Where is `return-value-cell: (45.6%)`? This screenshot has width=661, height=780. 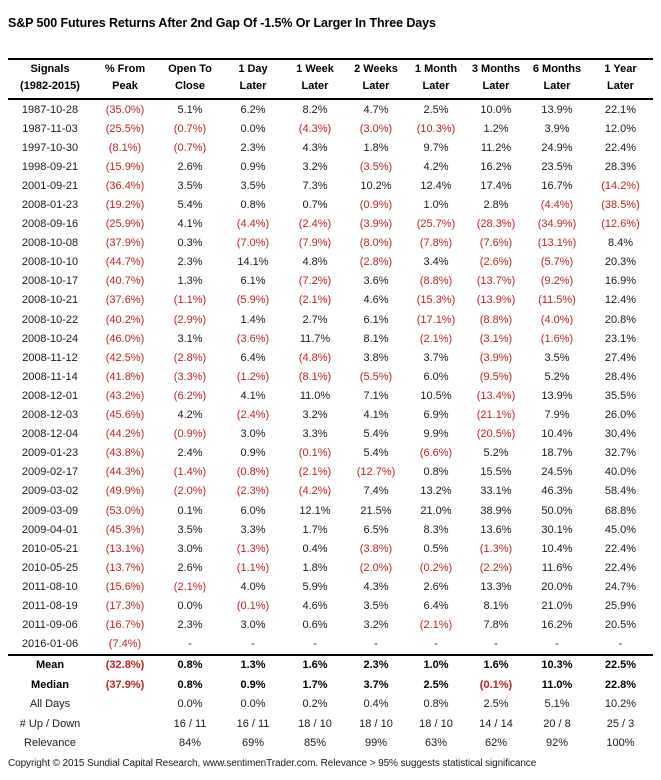 return-value-cell: (45.6%) is located at coordinates (125, 415).